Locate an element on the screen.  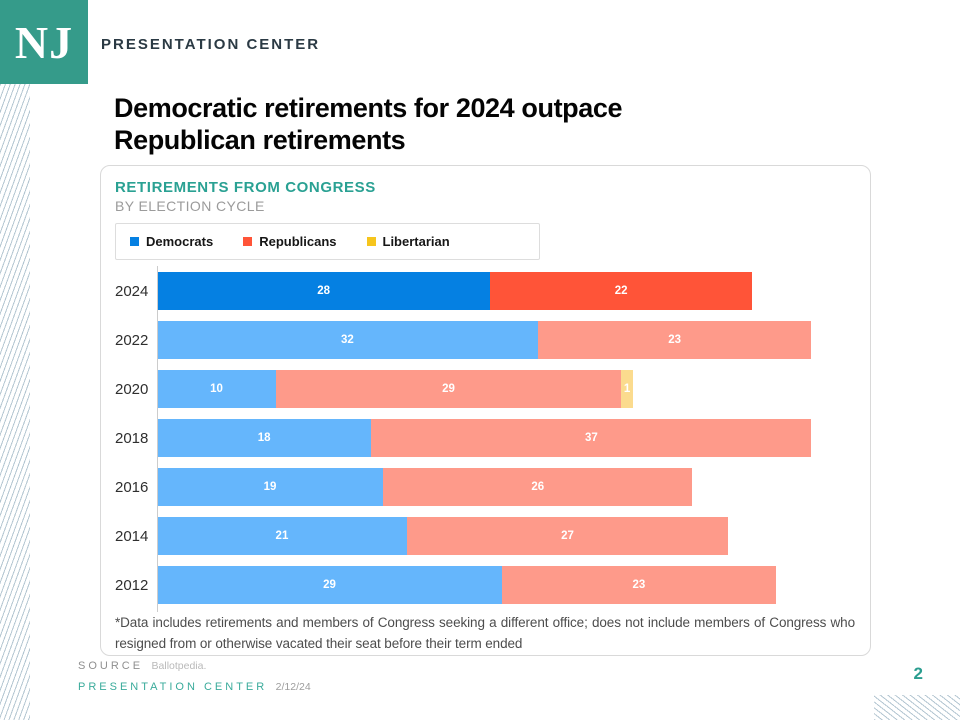
page-number: 2 is located at coordinates (918, 673).